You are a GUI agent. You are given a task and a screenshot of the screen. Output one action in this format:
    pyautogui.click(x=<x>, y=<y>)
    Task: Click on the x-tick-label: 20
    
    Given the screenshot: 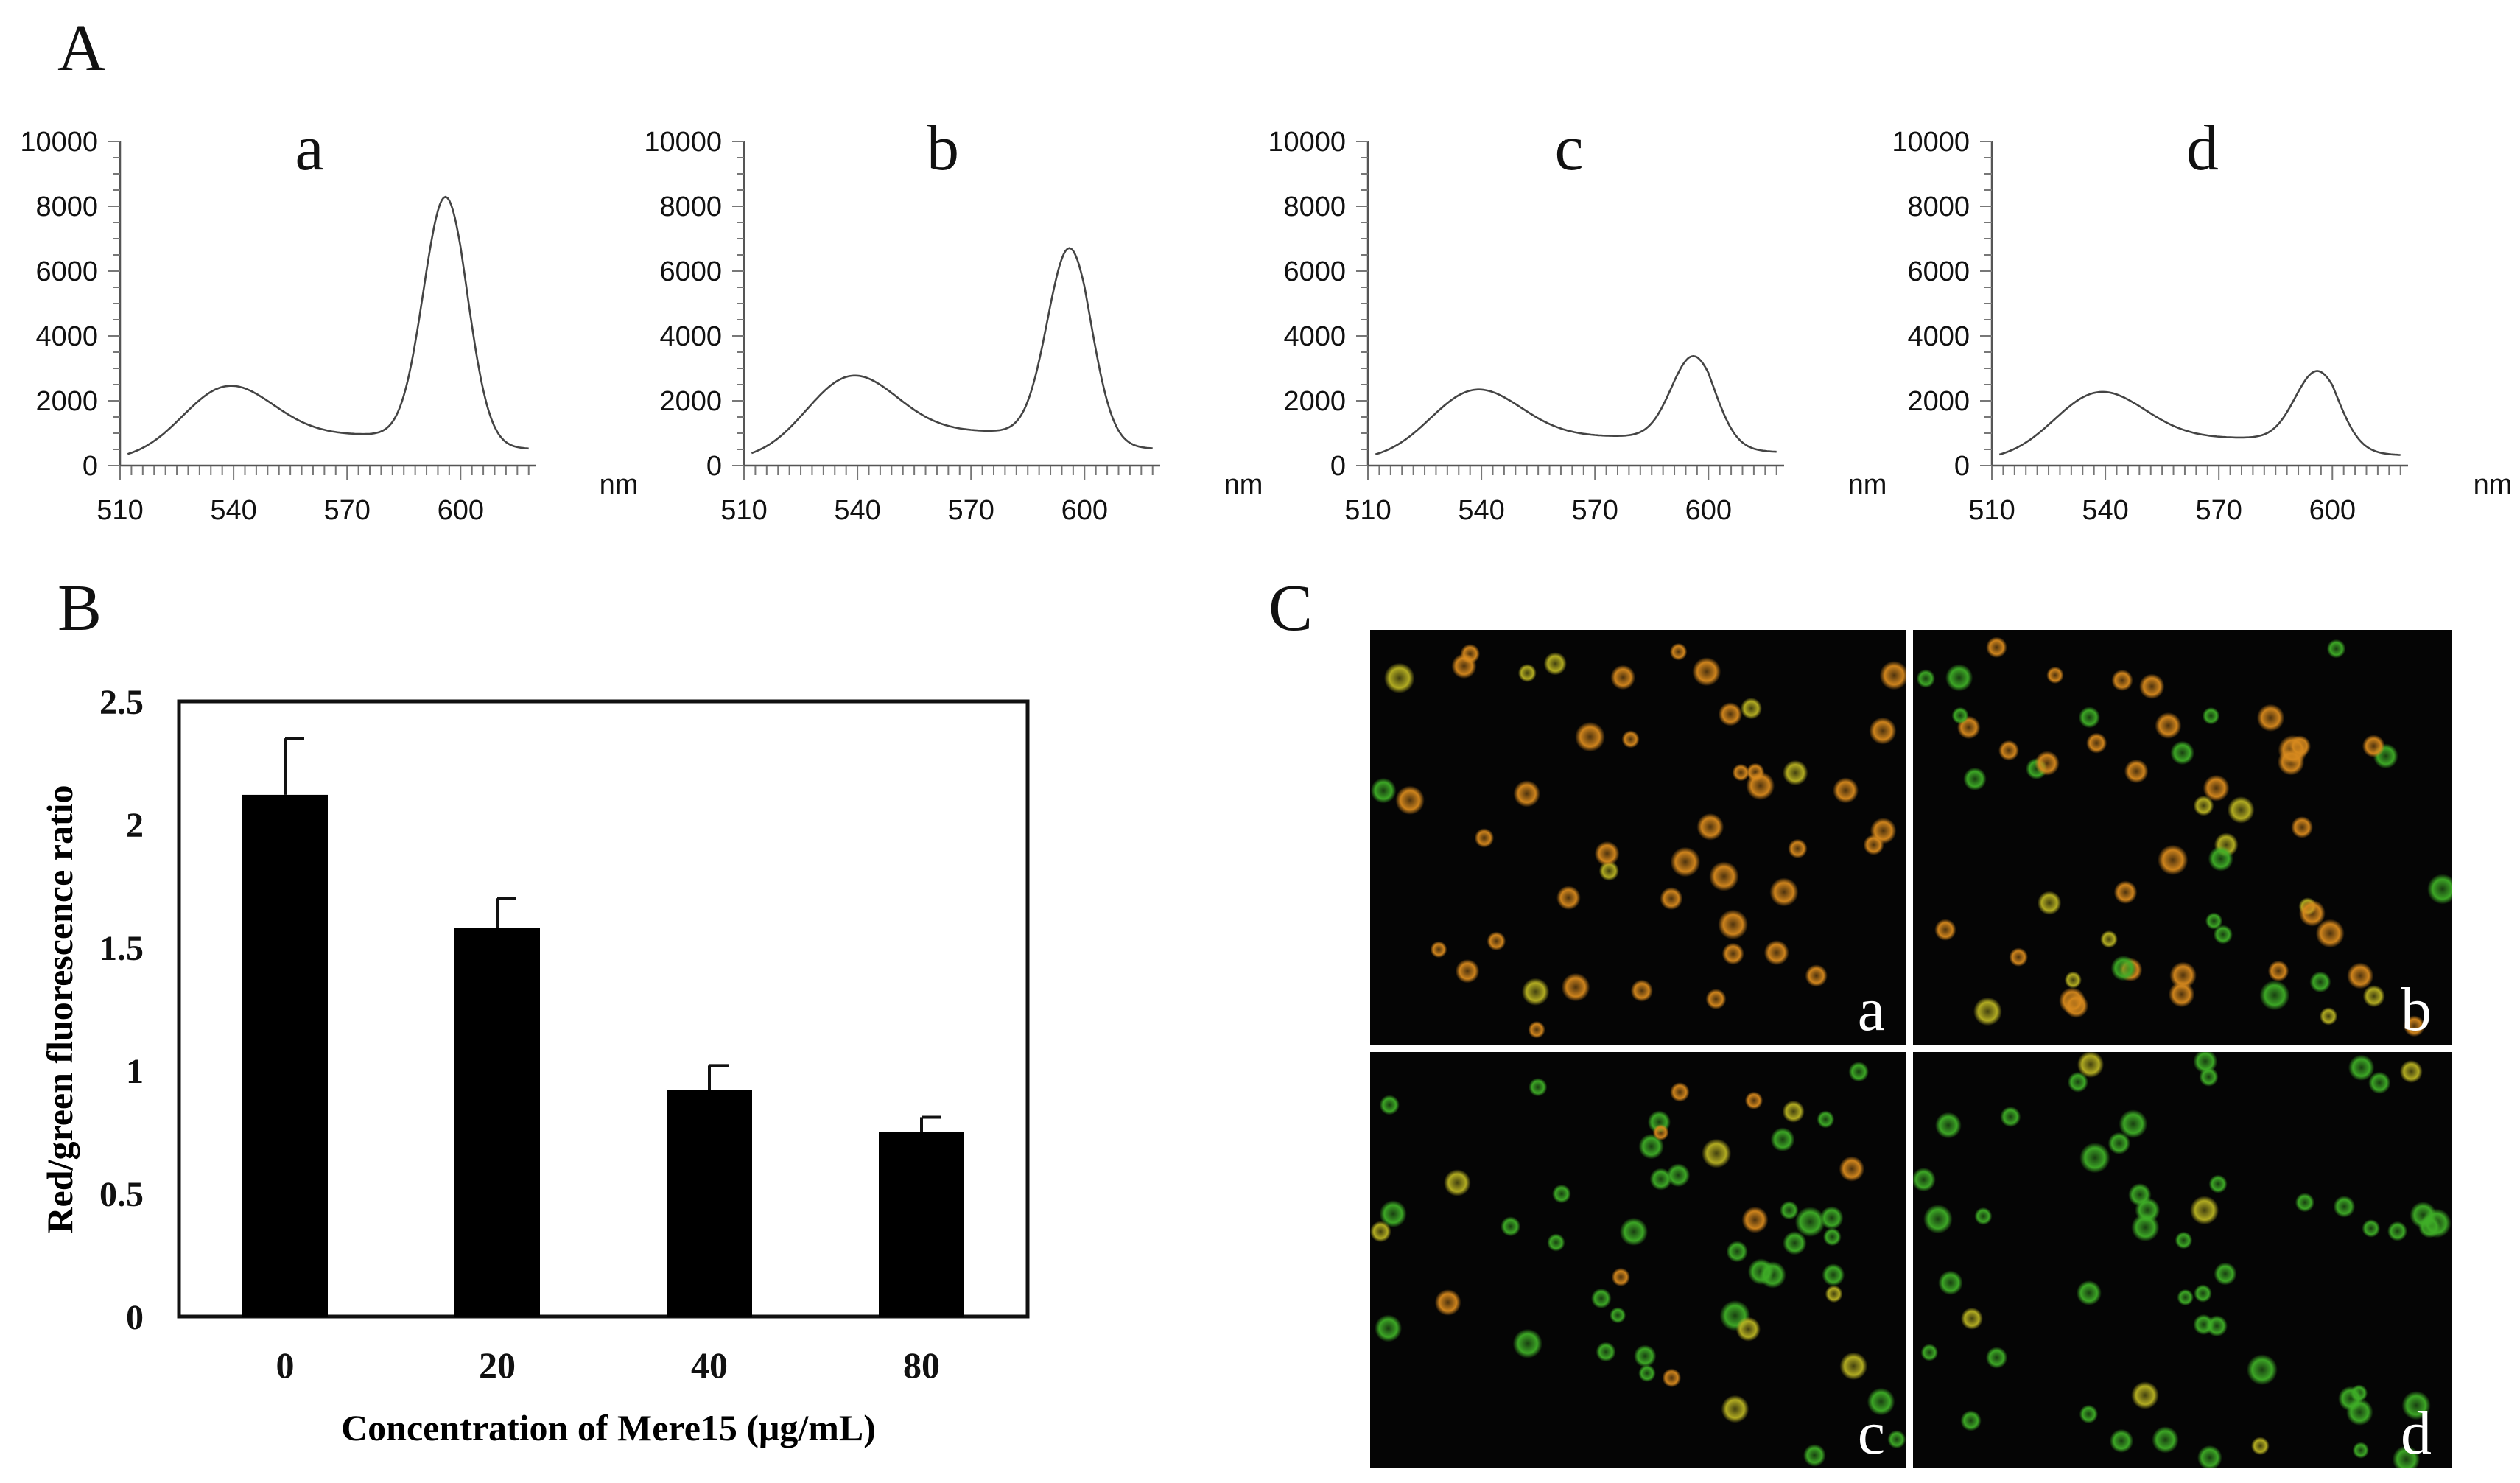 What is the action you would take?
    pyautogui.click(x=497, y=1365)
    